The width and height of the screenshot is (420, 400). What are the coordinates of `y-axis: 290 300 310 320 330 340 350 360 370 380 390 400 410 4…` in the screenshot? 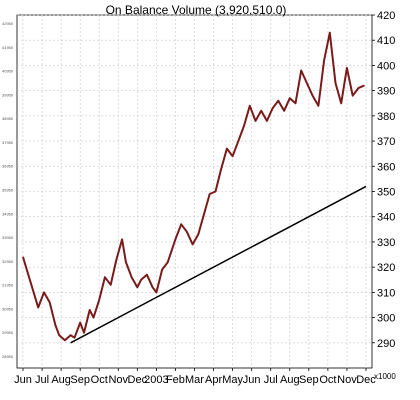 It's located at (383, 180).